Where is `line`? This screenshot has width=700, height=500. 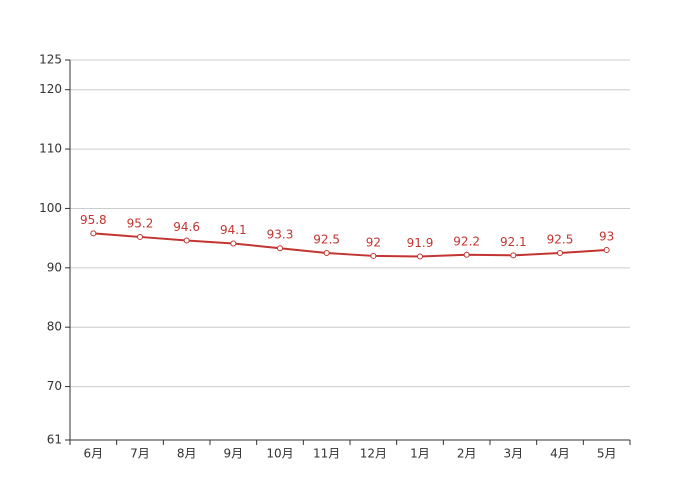 line is located at coordinates (350, 245).